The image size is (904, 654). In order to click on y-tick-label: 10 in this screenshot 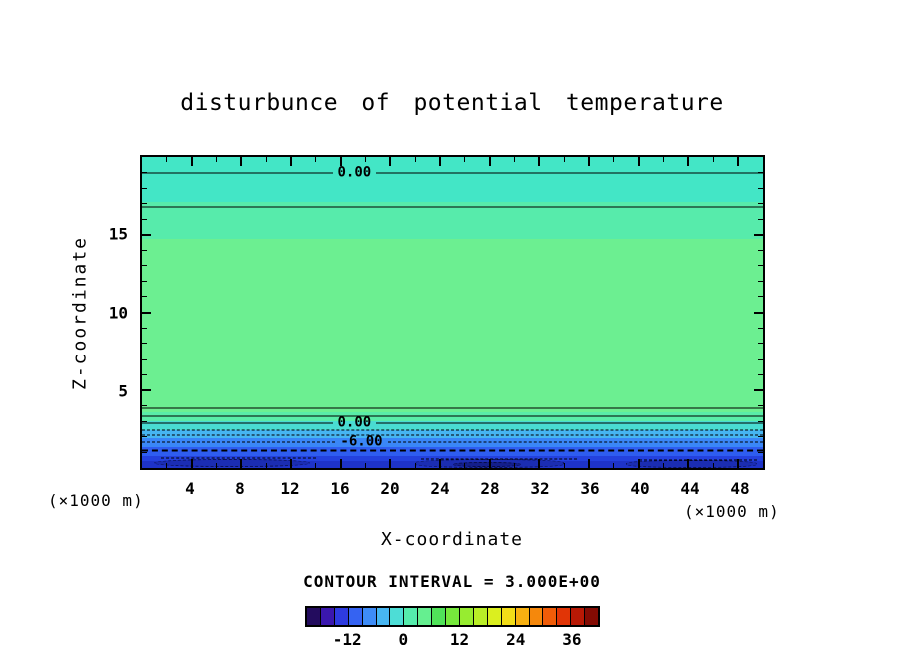, I will do `click(118, 312)`.